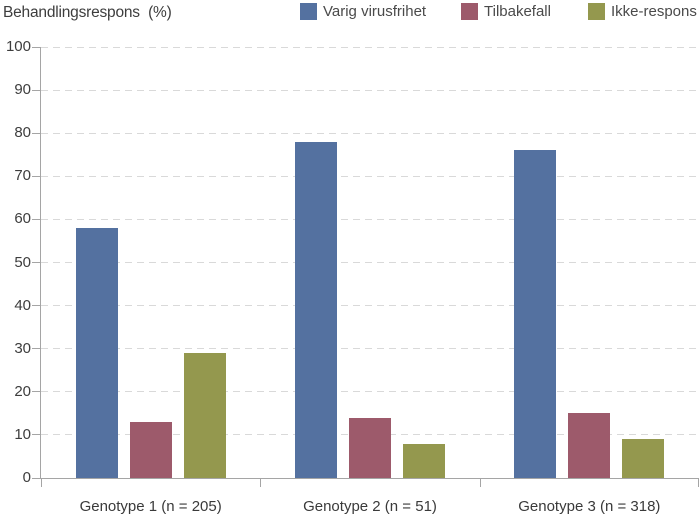 Image resolution: width=700 pixels, height=519 pixels. I want to click on legend-item-ikke-respons: Ikke-respons, so click(642, 11).